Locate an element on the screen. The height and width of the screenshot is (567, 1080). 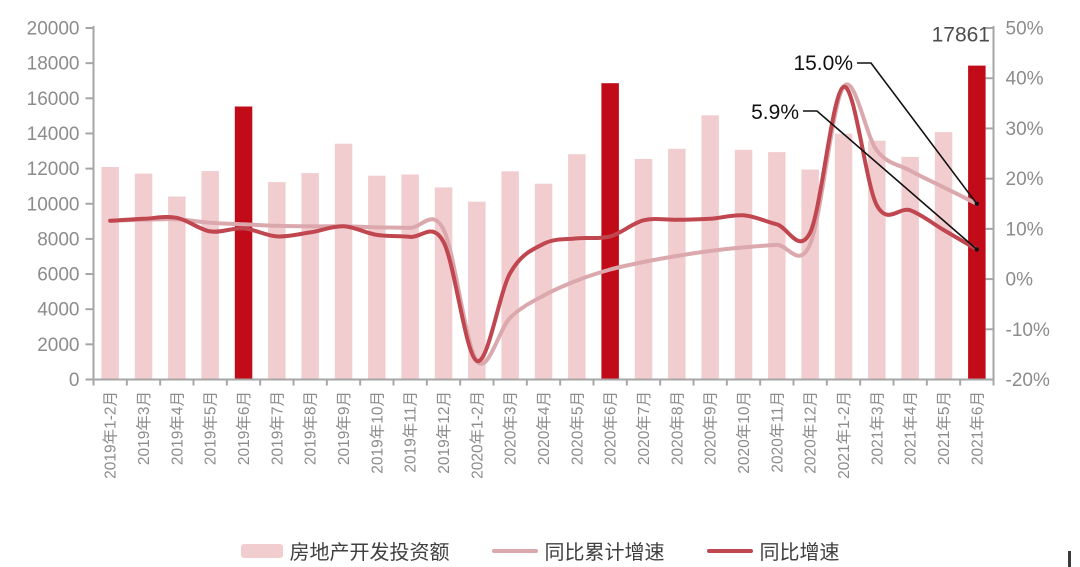
x-axis-category-label: 2020年5月 is located at coordinates (577, 428).